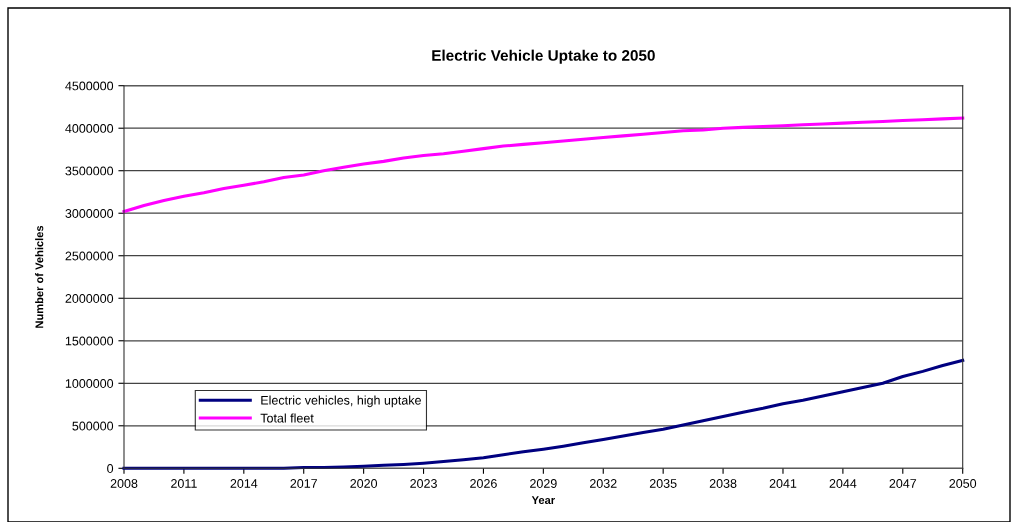 The height and width of the screenshot is (522, 1020). Describe the element at coordinates (89, 298) in the screenshot. I see `y-tick-label: 2000000` at that location.